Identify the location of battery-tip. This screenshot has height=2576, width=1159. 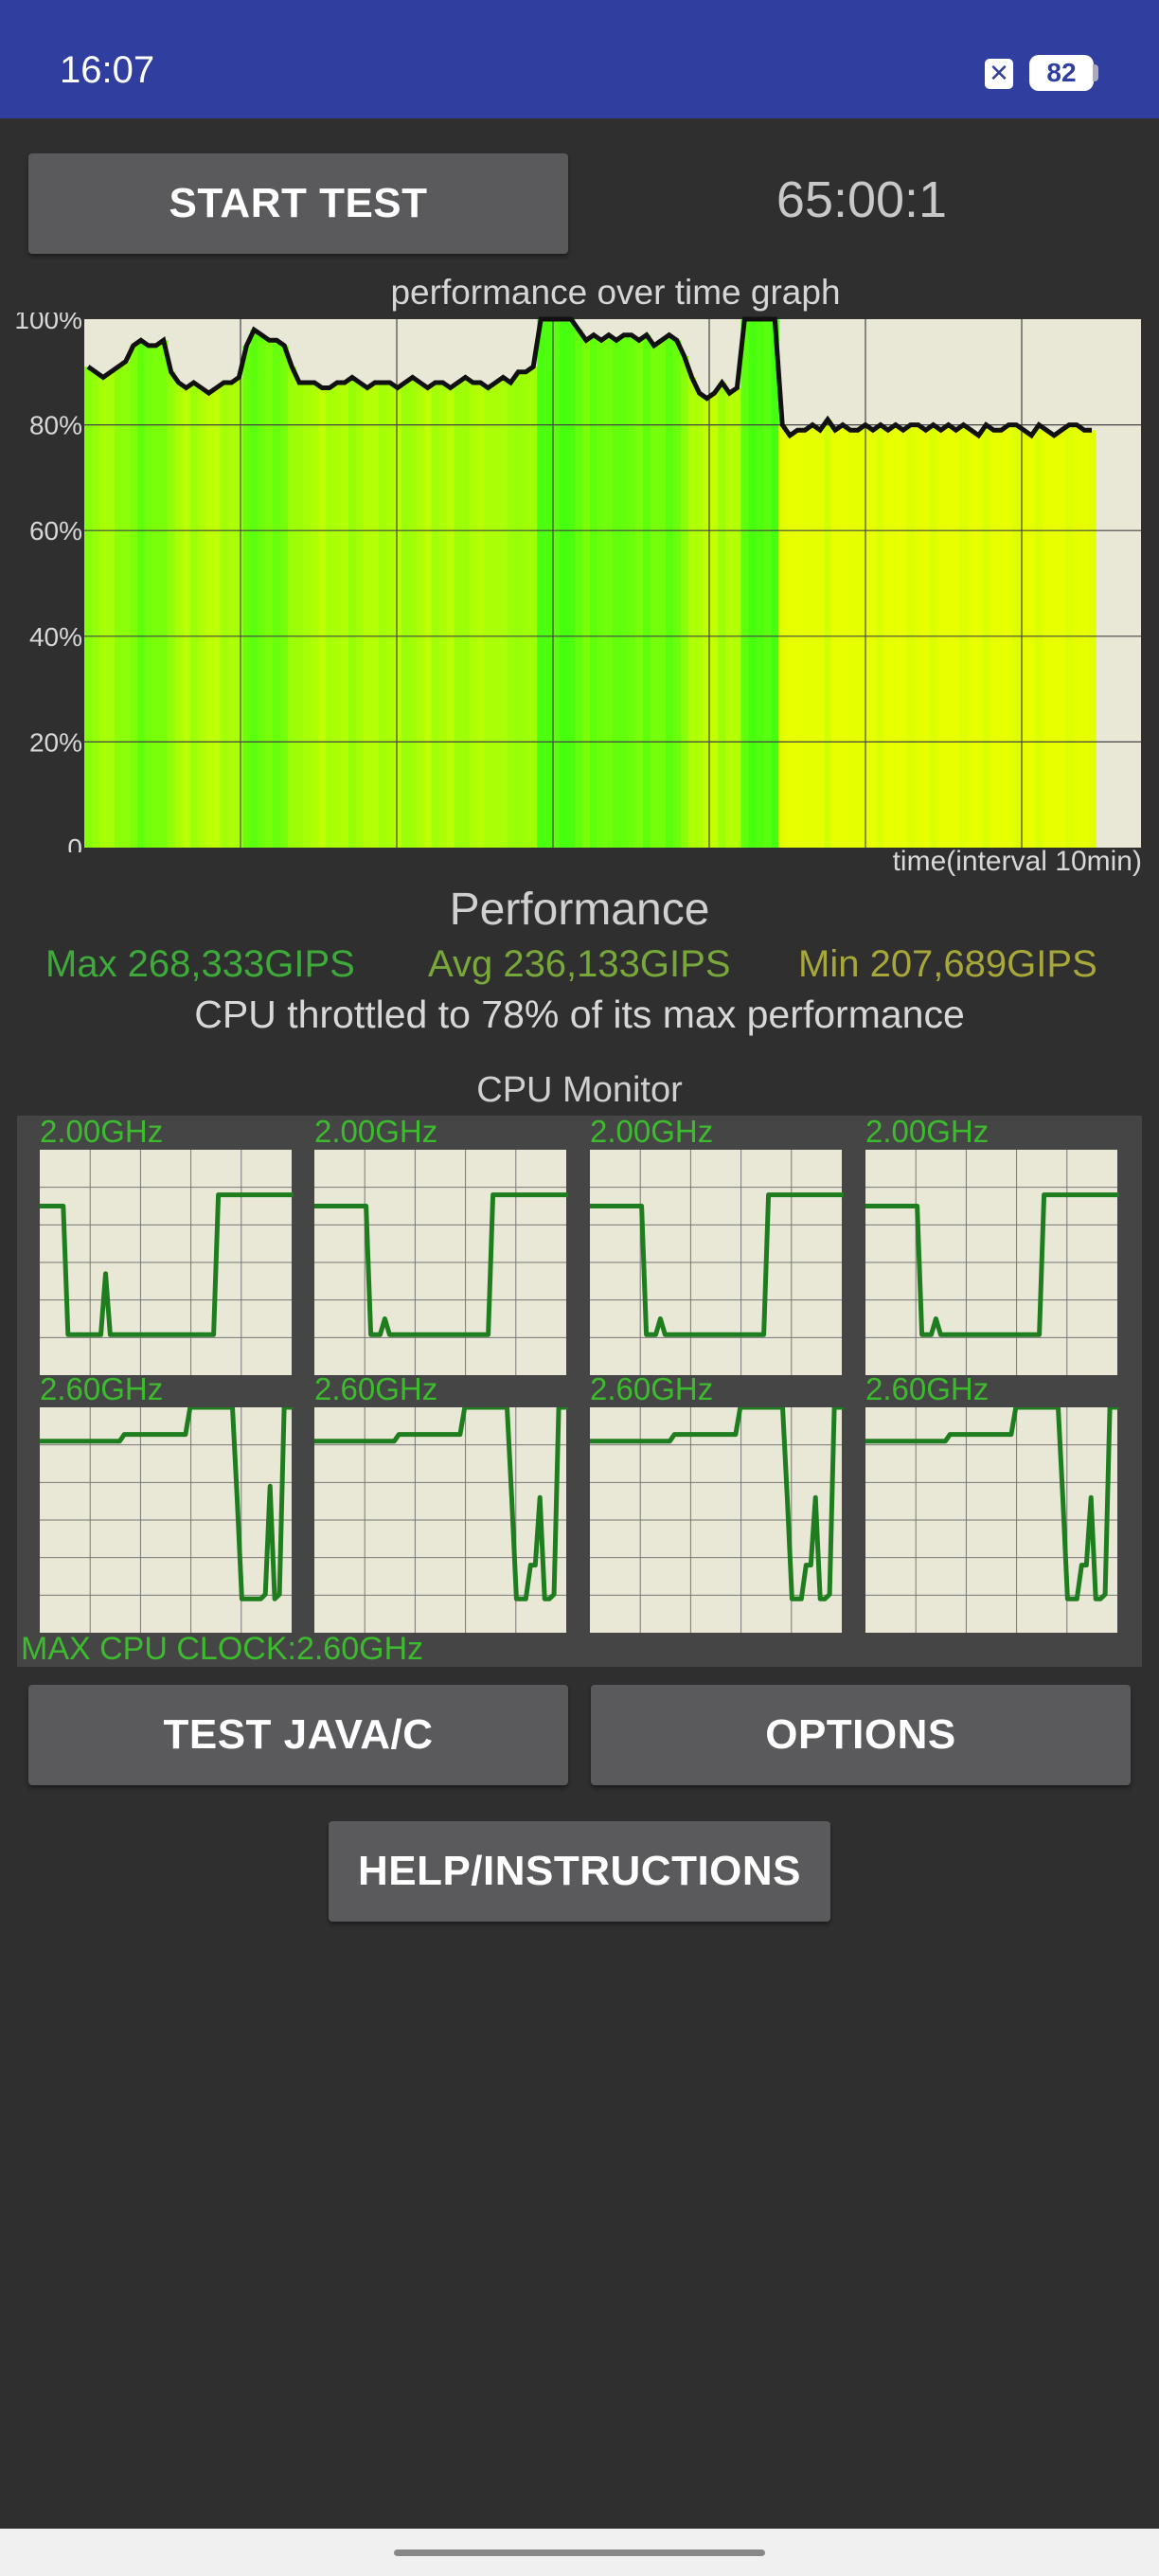
(1095, 72).